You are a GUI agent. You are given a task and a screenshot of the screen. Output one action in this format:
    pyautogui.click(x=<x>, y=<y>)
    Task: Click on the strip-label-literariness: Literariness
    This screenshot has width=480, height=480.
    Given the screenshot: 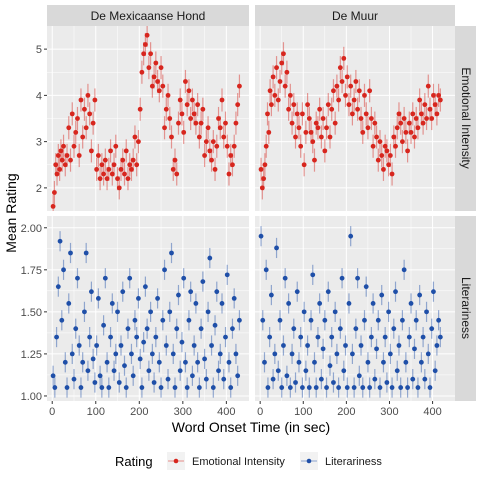 What is the action you would take?
    pyautogui.click(x=466, y=308)
    